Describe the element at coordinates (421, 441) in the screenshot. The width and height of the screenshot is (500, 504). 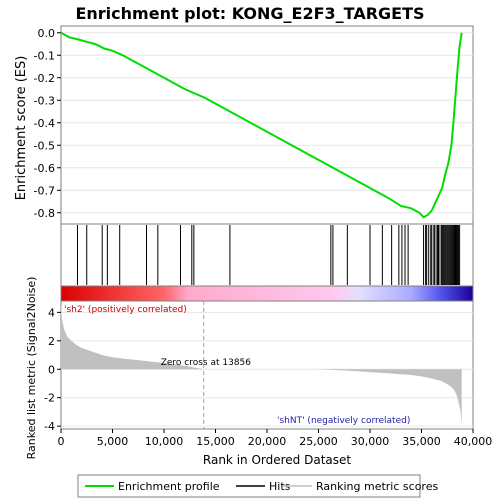
I see `metric-x-tick-label: 35,000` at that location.